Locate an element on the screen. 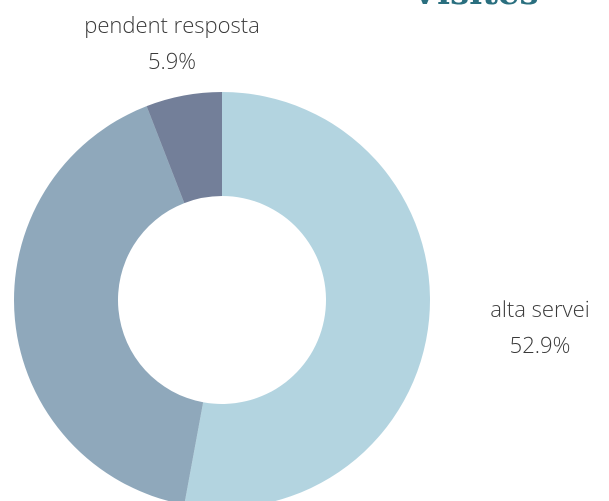 This screenshot has height=501, width=609. slice-value-label: 5.9% is located at coordinates (172, 61).